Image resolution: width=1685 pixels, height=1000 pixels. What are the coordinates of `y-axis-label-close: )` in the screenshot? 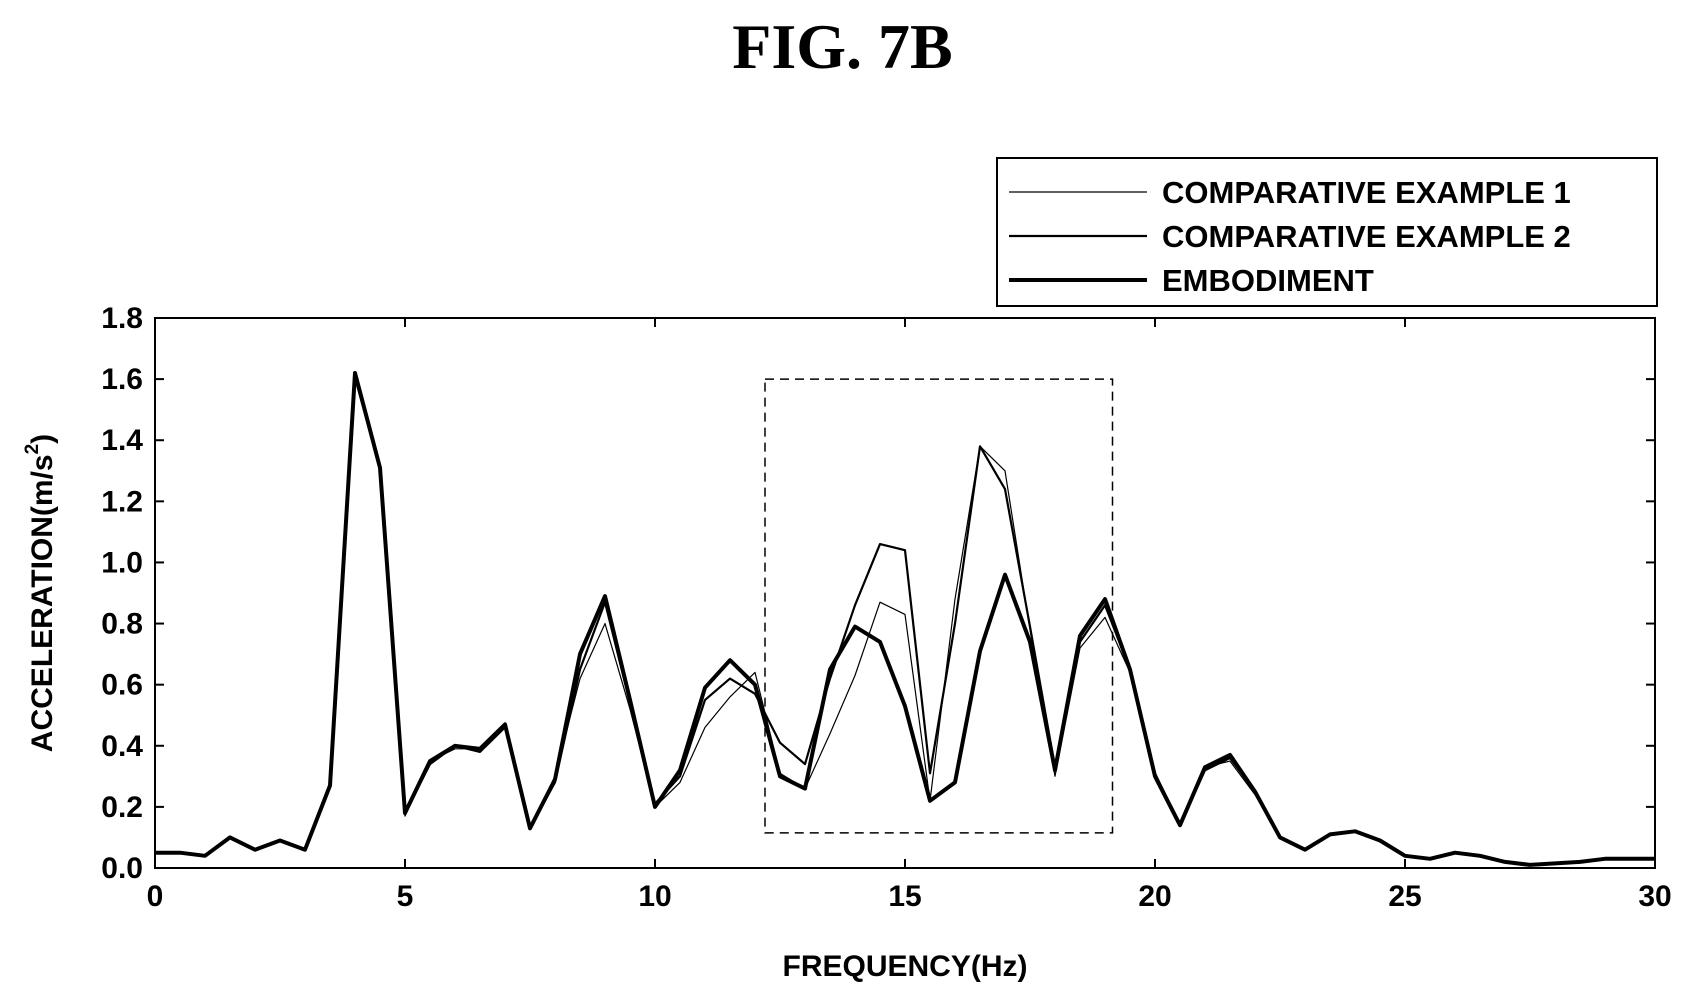 It's located at (42, 439).